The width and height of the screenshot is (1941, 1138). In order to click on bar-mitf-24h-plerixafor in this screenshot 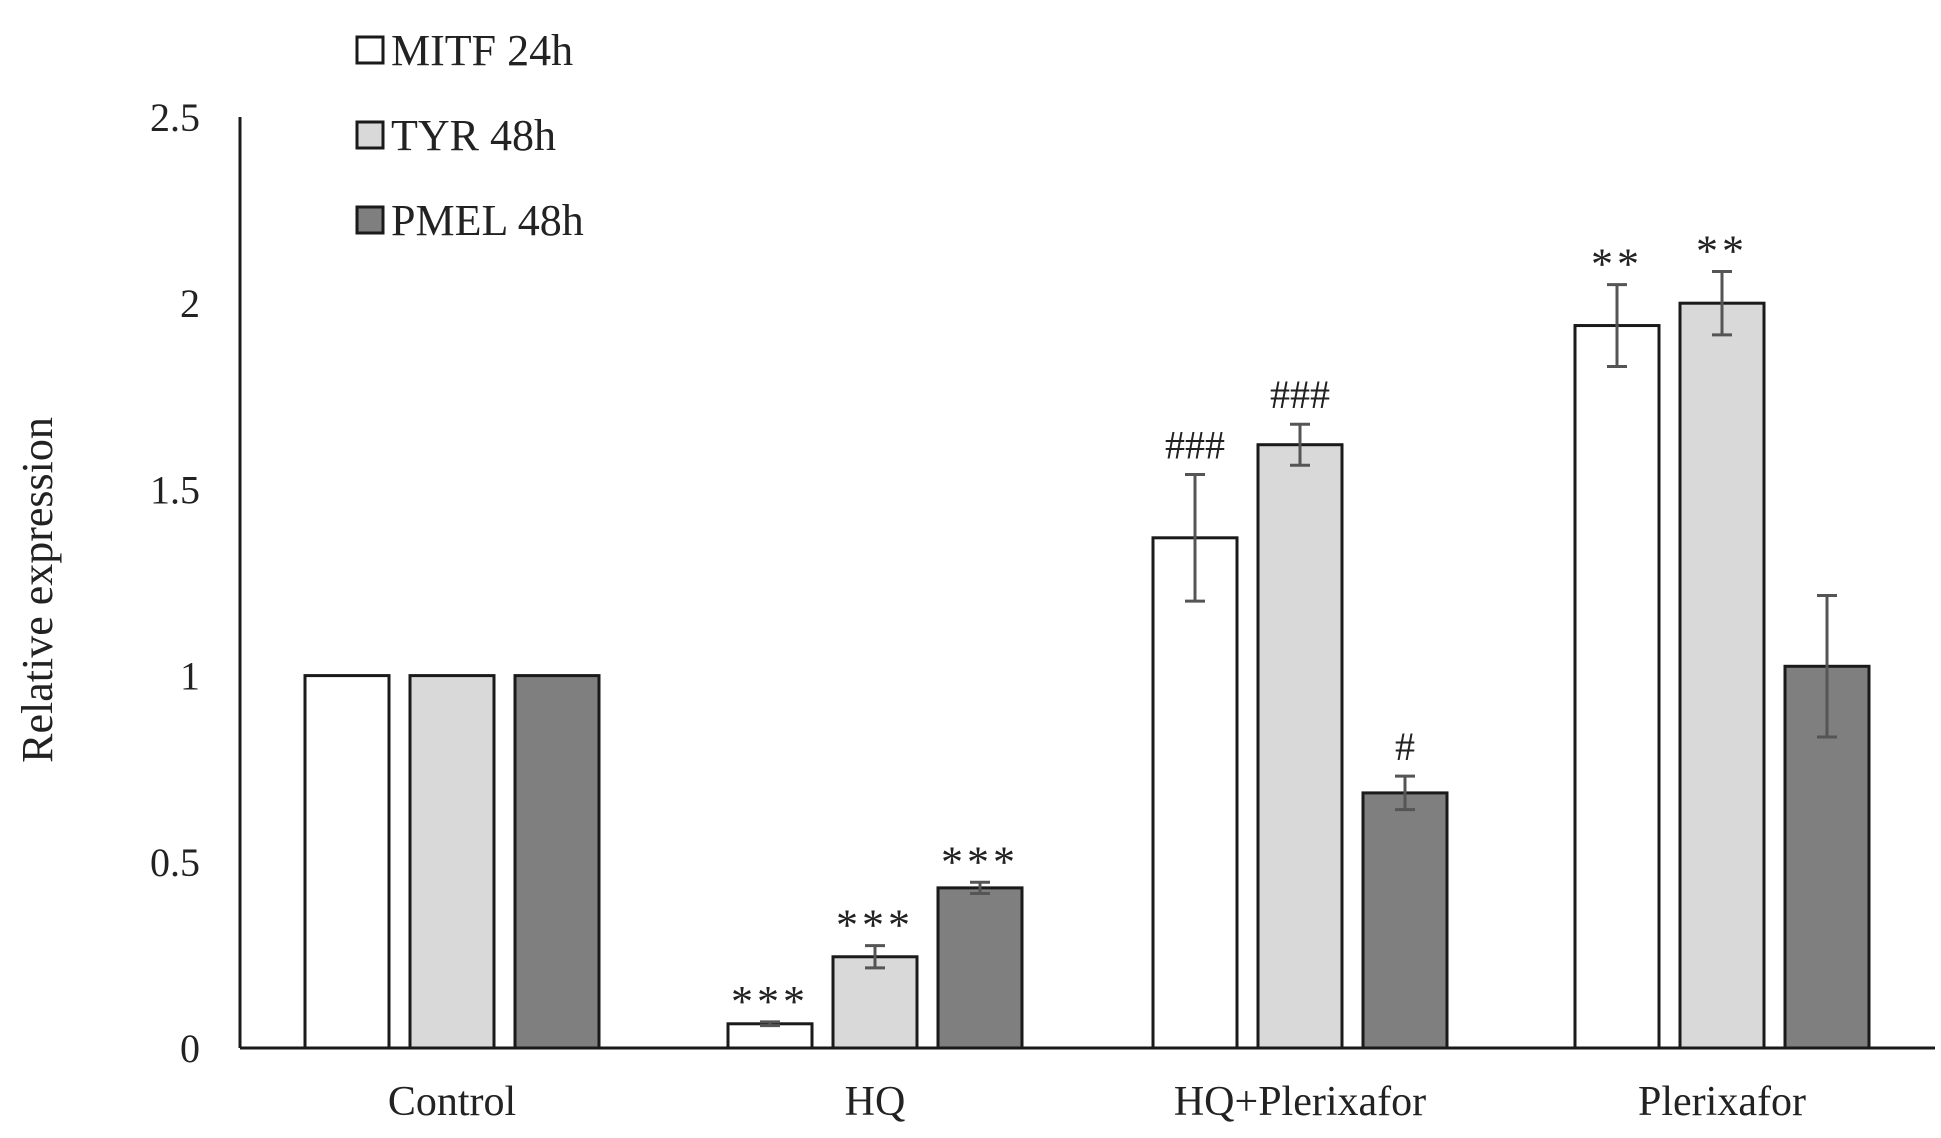, I will do `click(1617, 687)`.